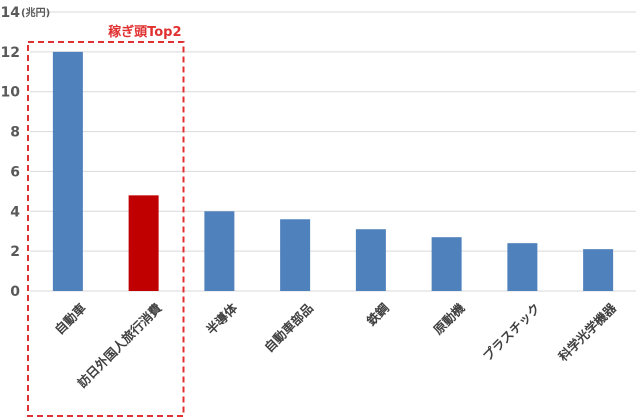 The width and height of the screenshot is (640, 420). Describe the element at coordinates (70, 318) in the screenshot. I see `category-label: 自動車` at that location.